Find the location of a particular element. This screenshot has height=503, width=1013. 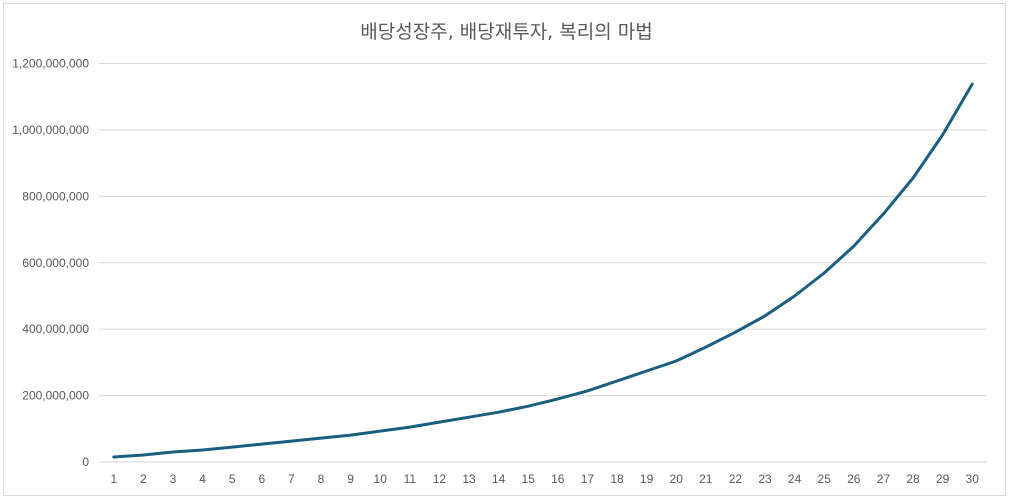

x-tick-label: 26 is located at coordinates (854, 479).